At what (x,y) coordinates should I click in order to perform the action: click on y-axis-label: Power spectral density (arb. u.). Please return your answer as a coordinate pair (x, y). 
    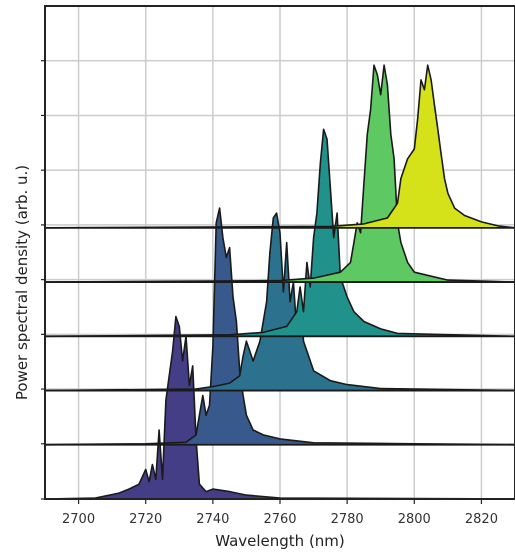
    Looking at the image, I should click on (22, 282).